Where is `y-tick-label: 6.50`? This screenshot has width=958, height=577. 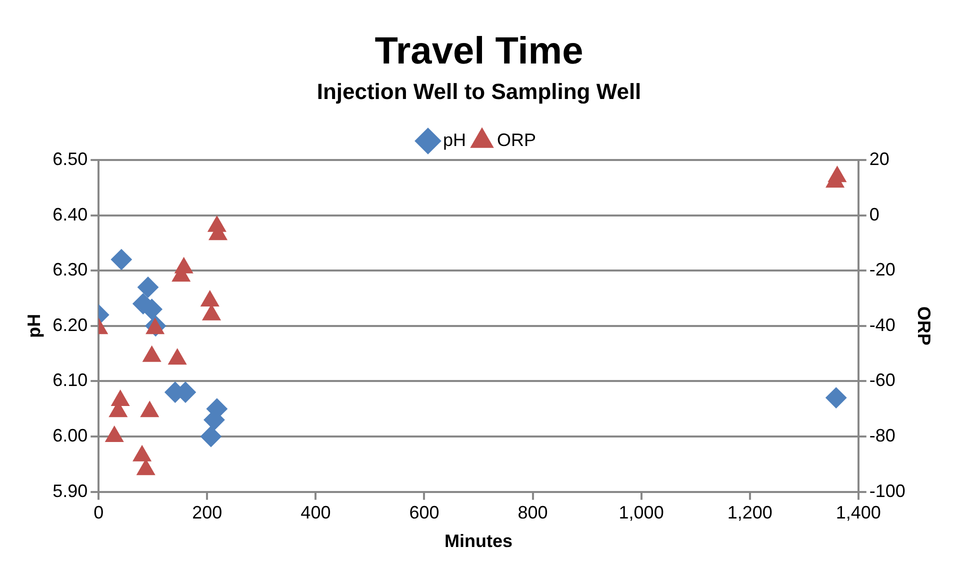
y-tick-label: 6.50 is located at coordinates (70, 158).